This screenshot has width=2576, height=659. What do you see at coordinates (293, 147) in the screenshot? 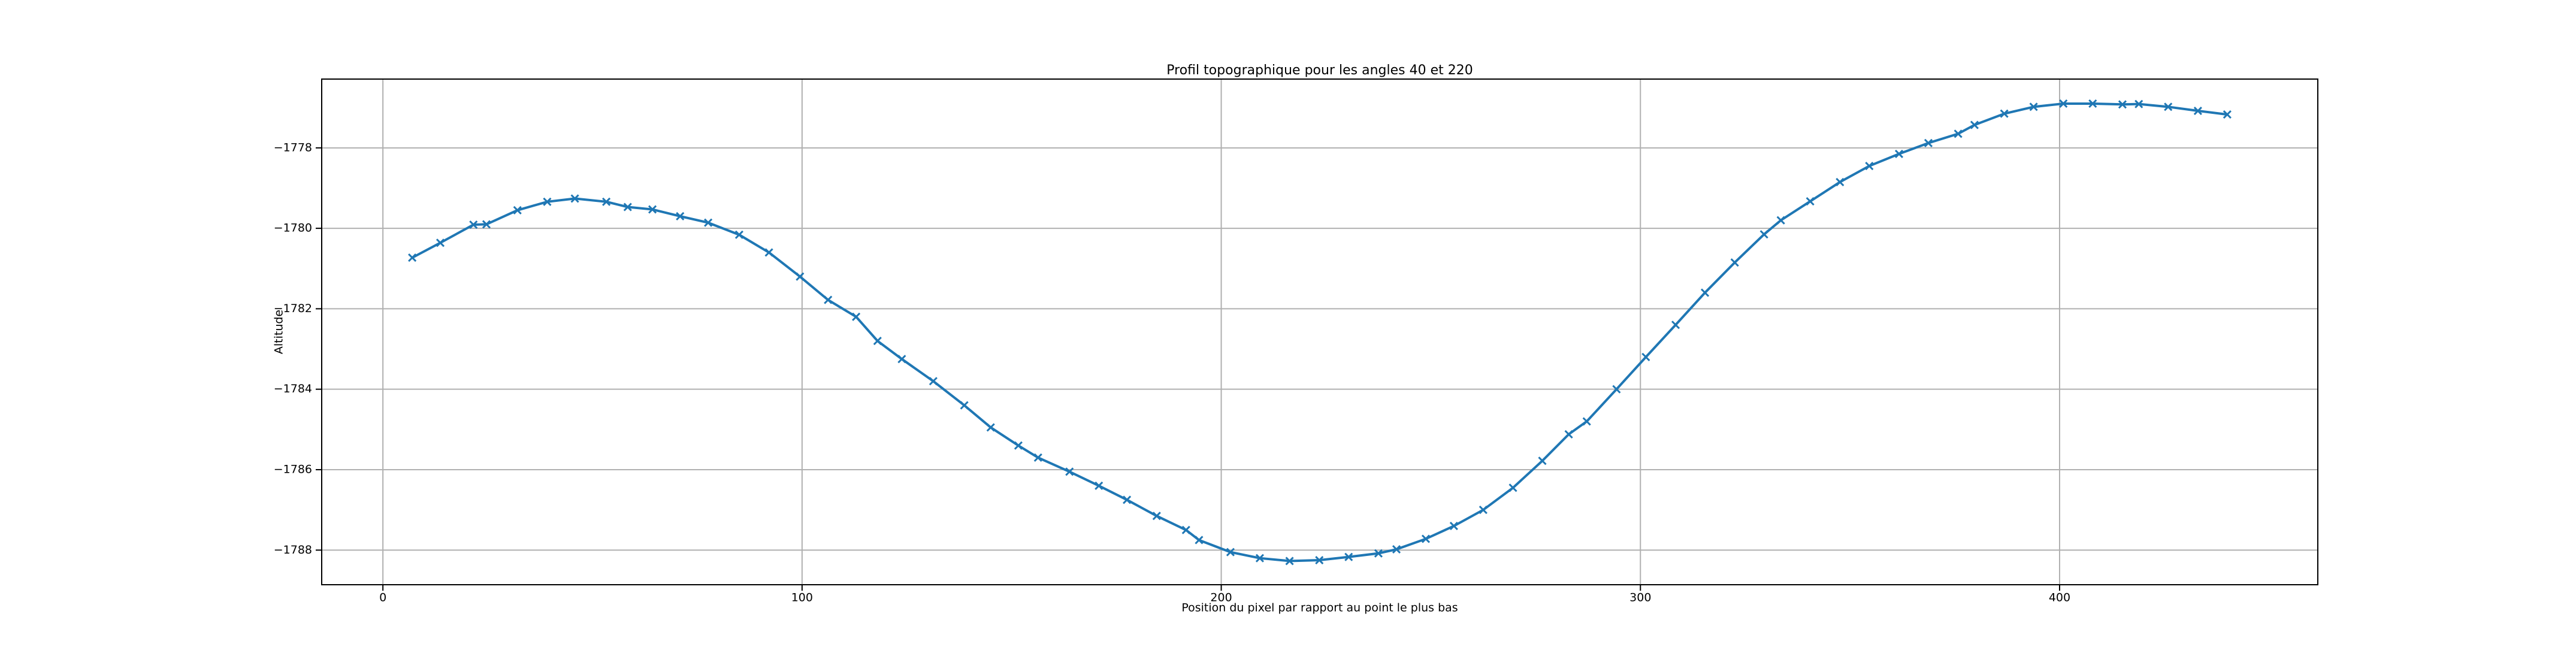
I see `y-tick-label: −1778` at bounding box center [293, 147].